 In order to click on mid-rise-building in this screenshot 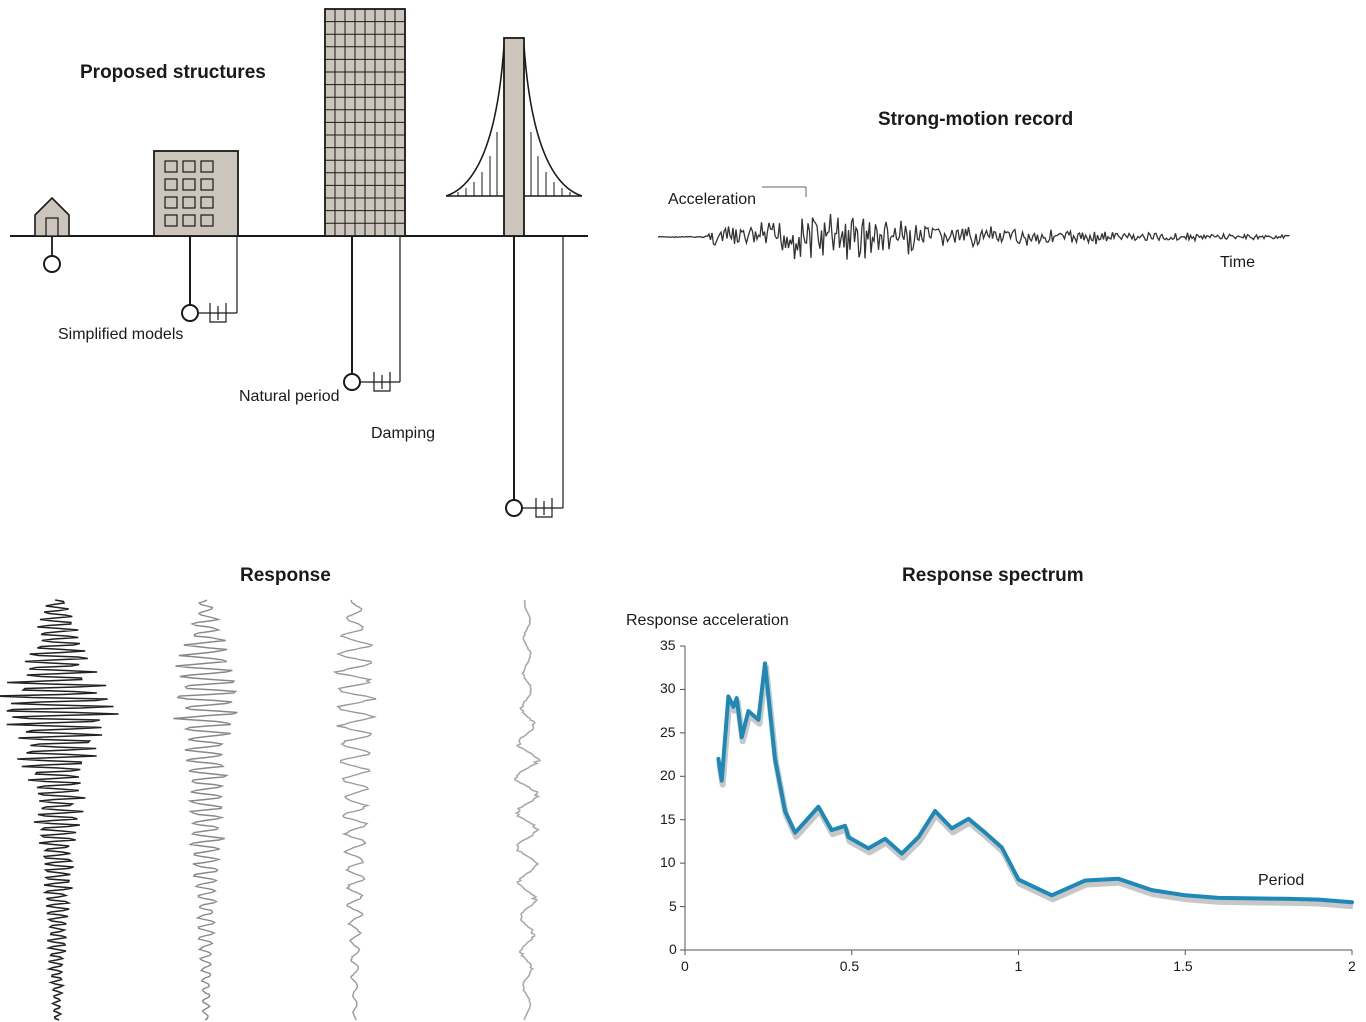, I will do `click(196, 236)`.